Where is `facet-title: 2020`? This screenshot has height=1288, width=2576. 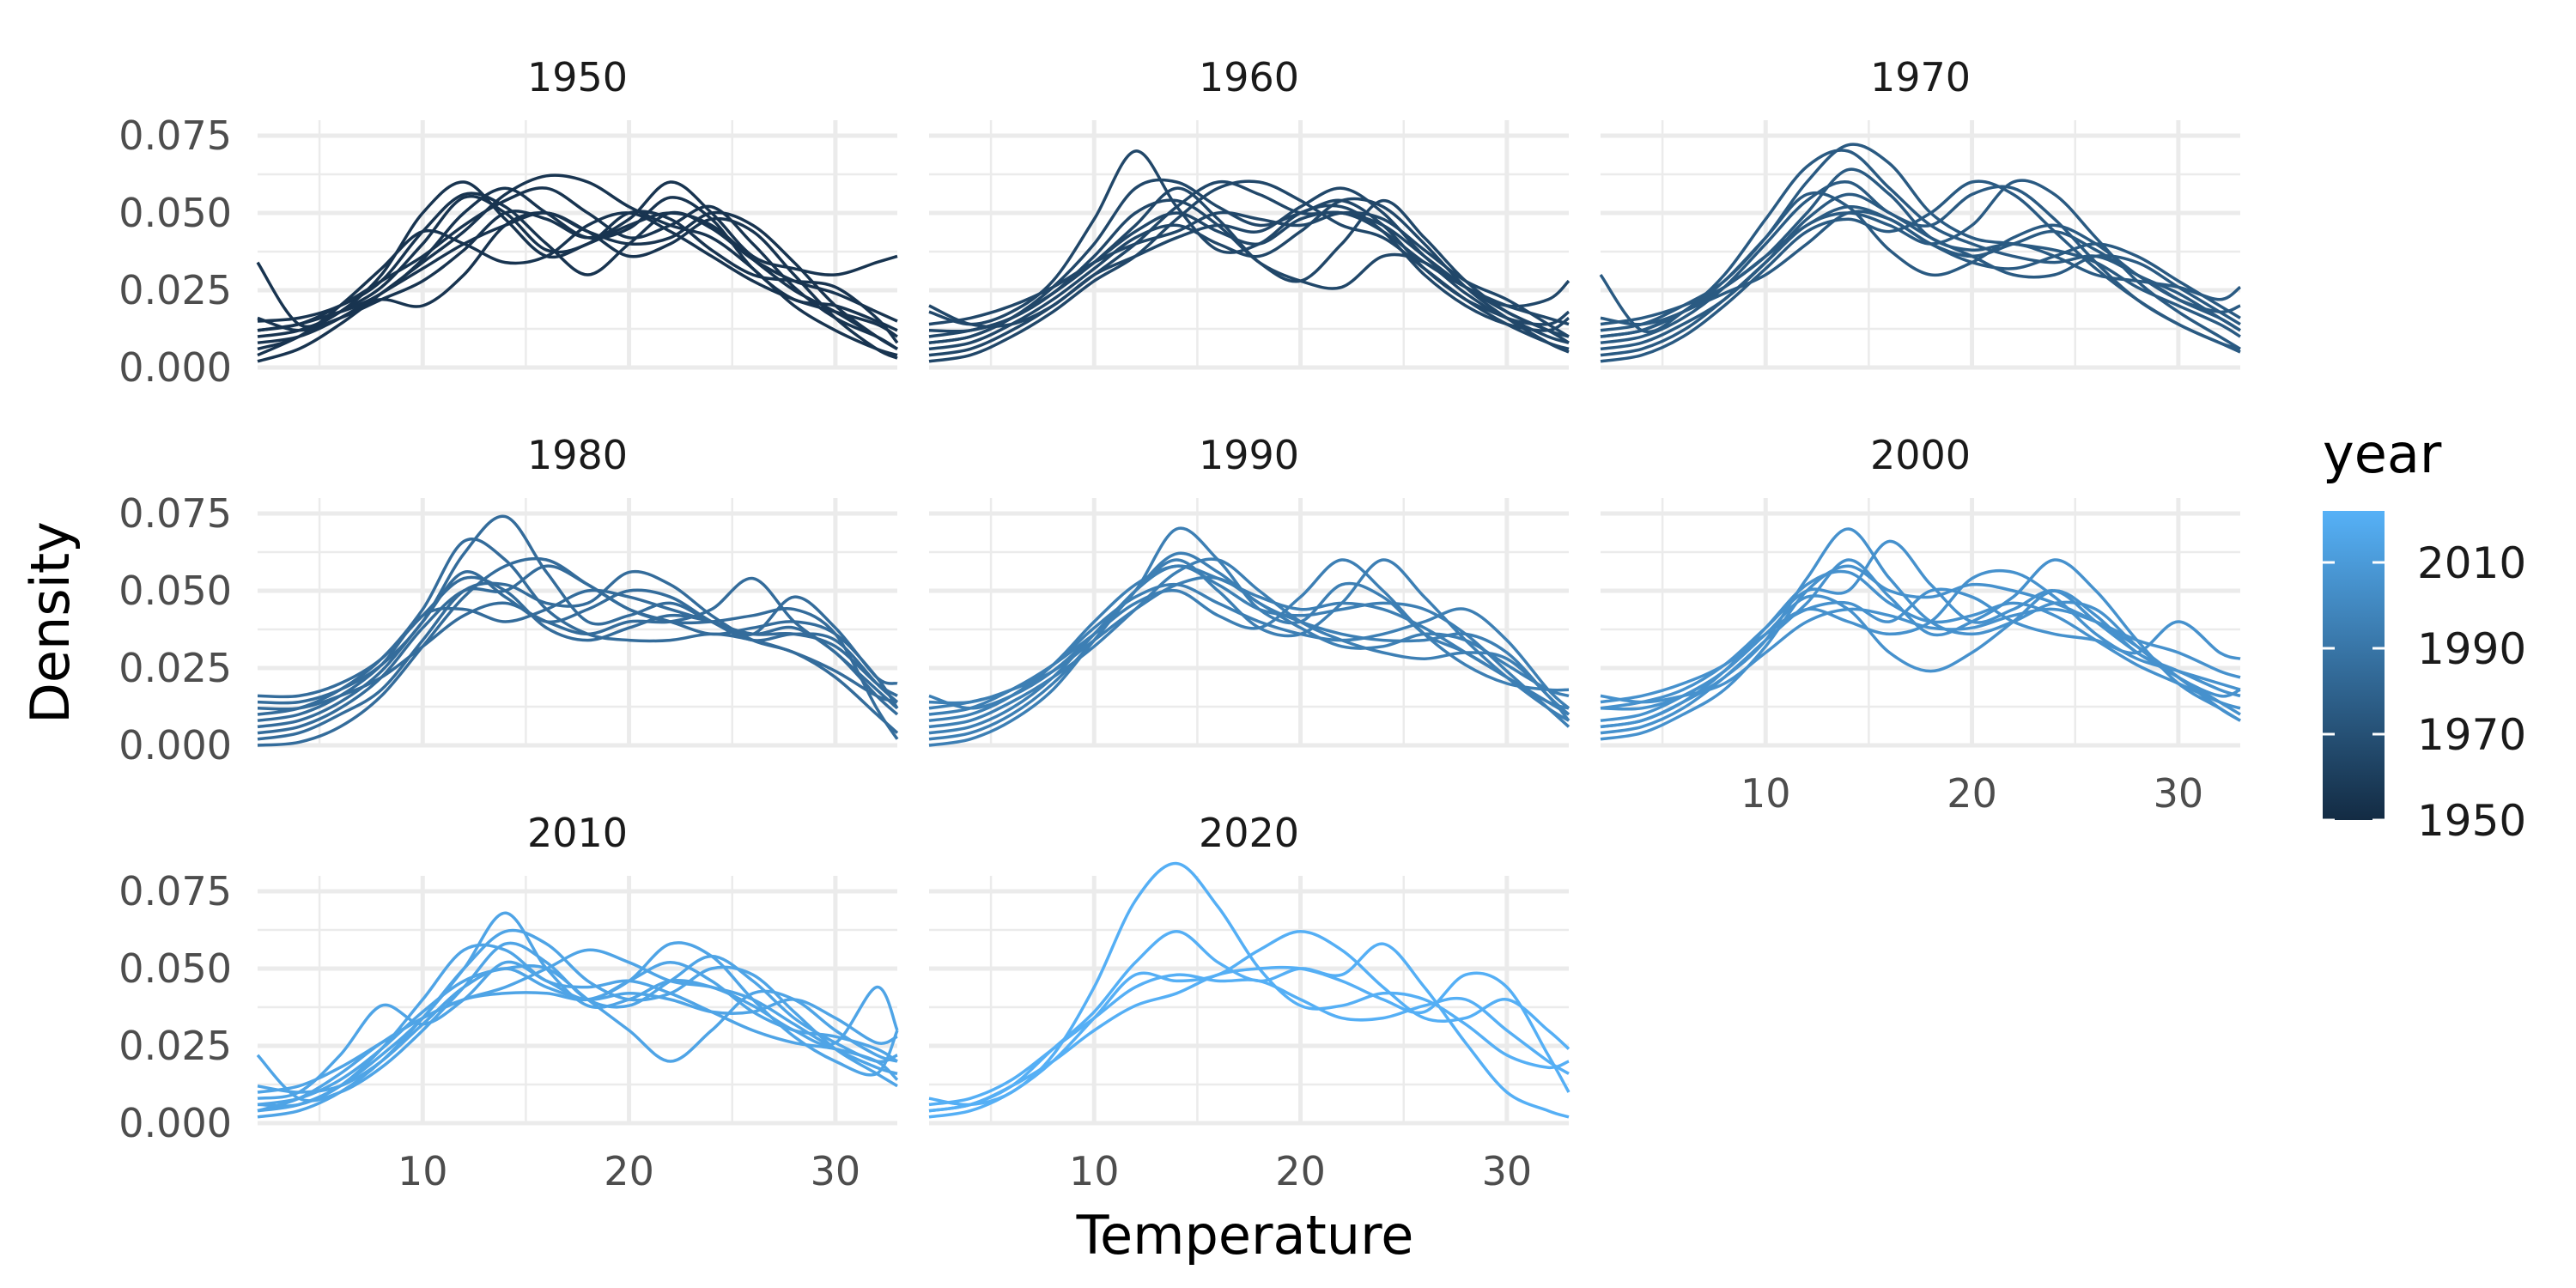 facet-title: 2020 is located at coordinates (1249, 833).